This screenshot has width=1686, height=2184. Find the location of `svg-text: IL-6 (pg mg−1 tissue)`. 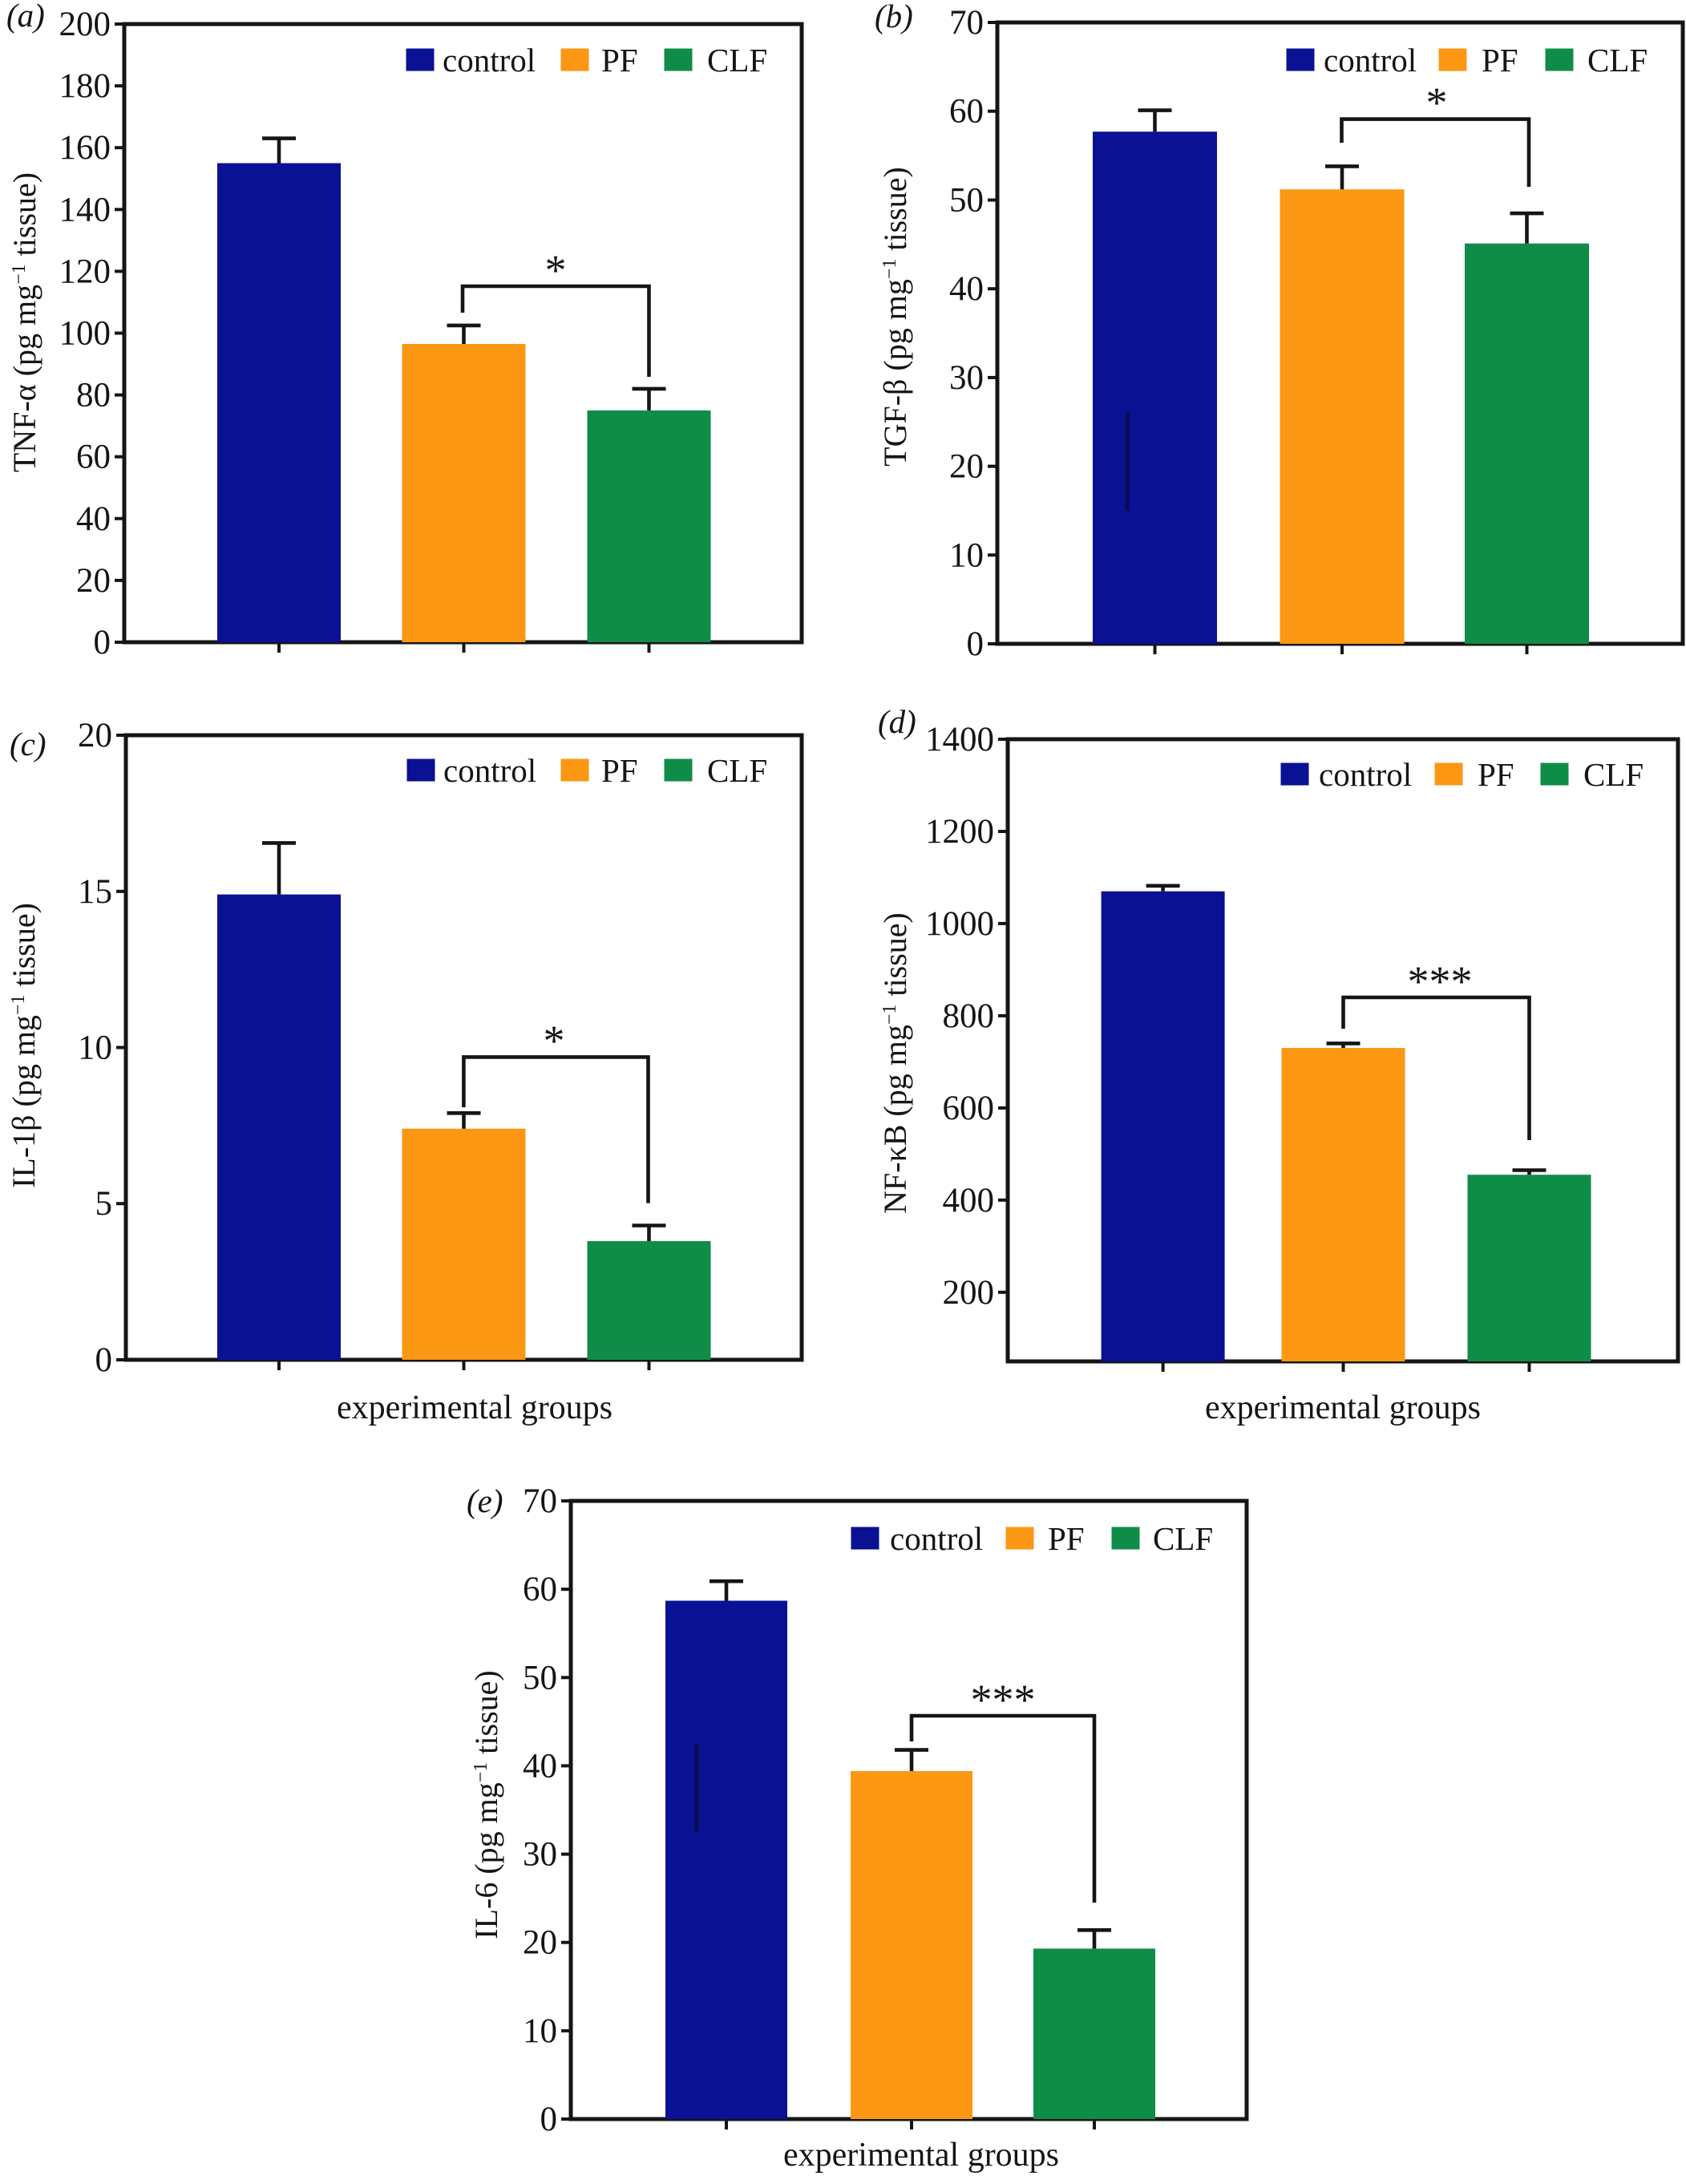

svg-text: IL-6 (pg mg−1 tissue) is located at coordinates (486, 1804).